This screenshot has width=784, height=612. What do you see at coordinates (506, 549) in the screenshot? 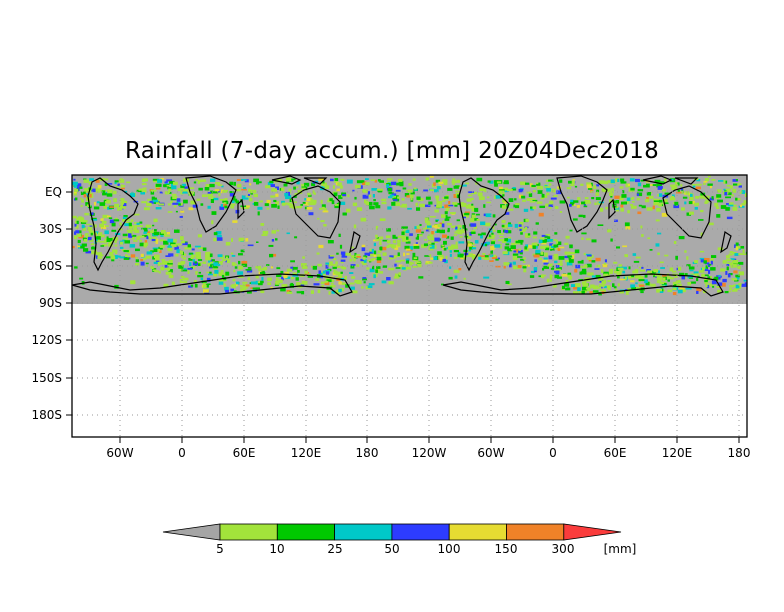
I see `legend-label: 150` at bounding box center [506, 549].